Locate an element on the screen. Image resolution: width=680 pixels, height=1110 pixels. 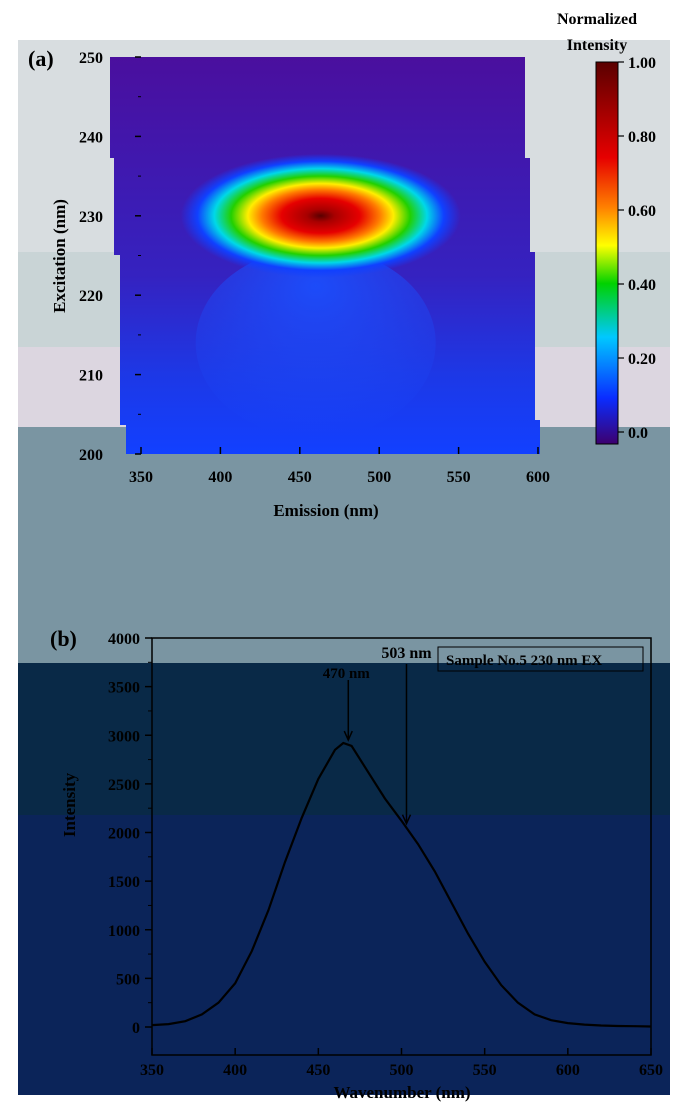
a-y-tick-label: 220 is located at coordinates (91, 296).